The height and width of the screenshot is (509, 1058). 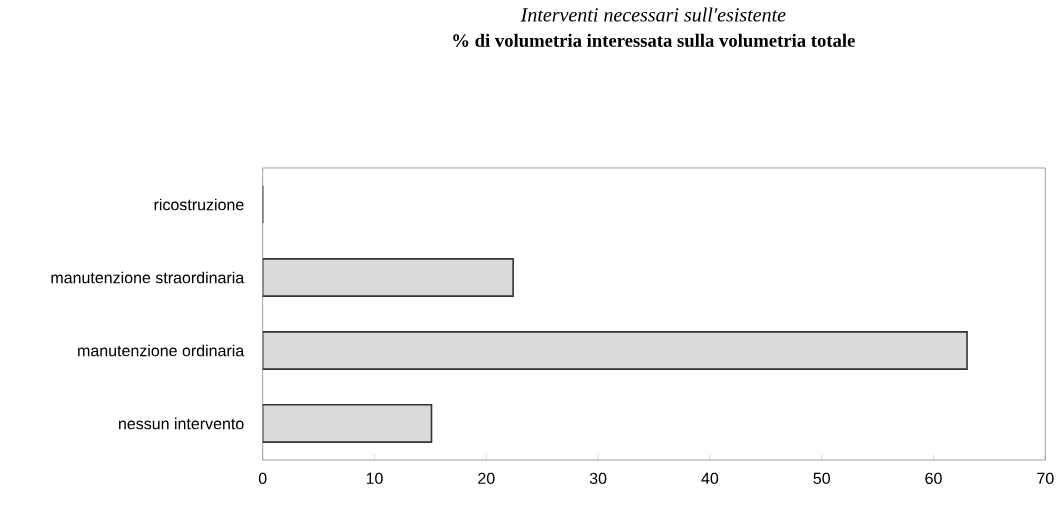 I want to click on y-tick-label: manutenzione ordinaria, so click(x=161, y=350).